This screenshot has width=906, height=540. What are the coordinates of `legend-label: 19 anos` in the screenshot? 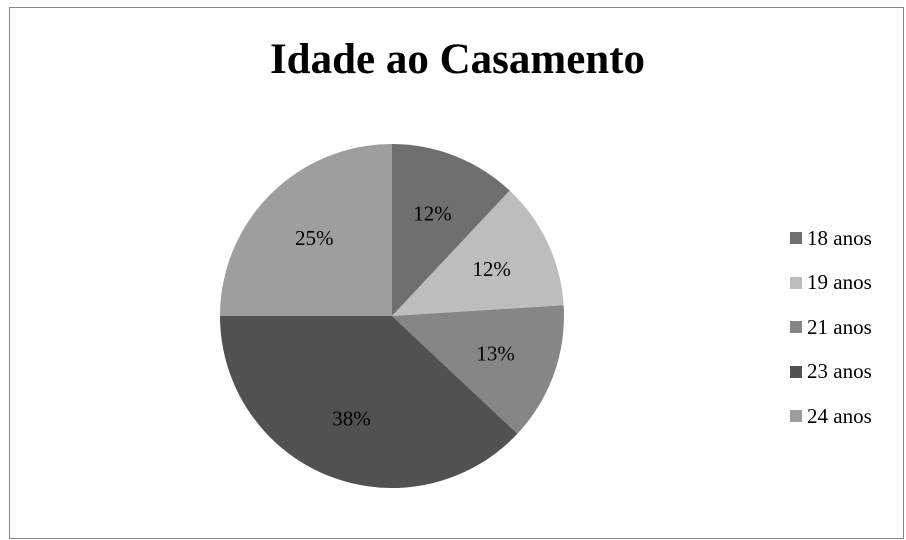 It's located at (839, 282).